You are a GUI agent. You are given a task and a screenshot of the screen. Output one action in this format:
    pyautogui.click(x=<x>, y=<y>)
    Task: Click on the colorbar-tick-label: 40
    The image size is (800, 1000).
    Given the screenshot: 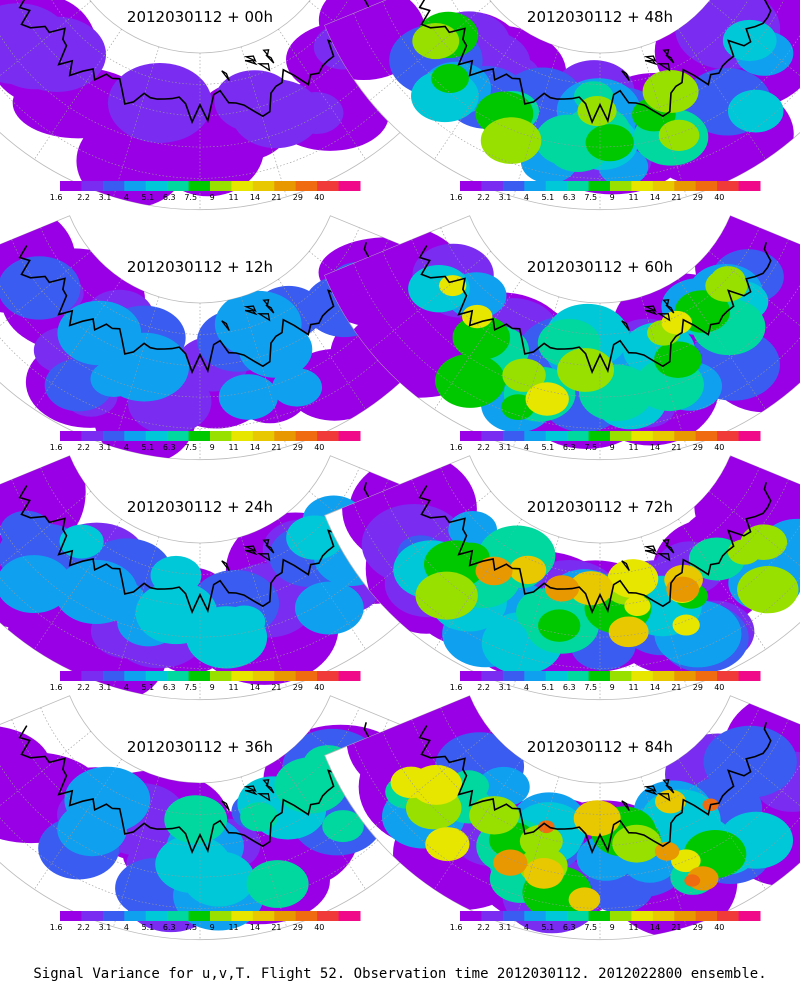 What is the action you would take?
    pyautogui.click(x=719, y=447)
    